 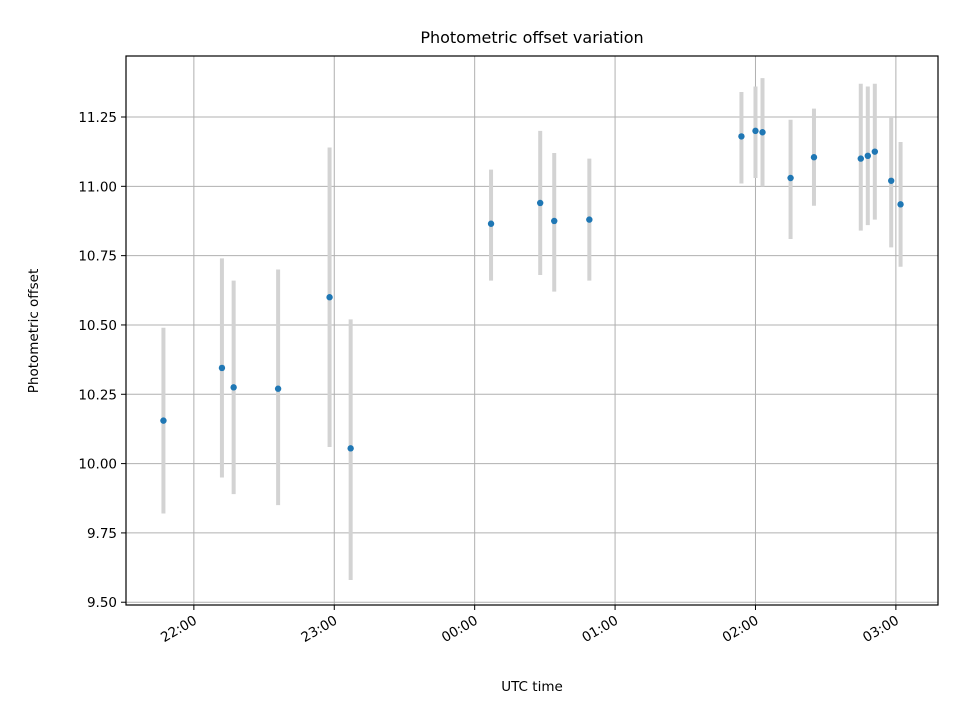 I want to click on y-axis-label: Photometric offset, so click(x=34, y=331).